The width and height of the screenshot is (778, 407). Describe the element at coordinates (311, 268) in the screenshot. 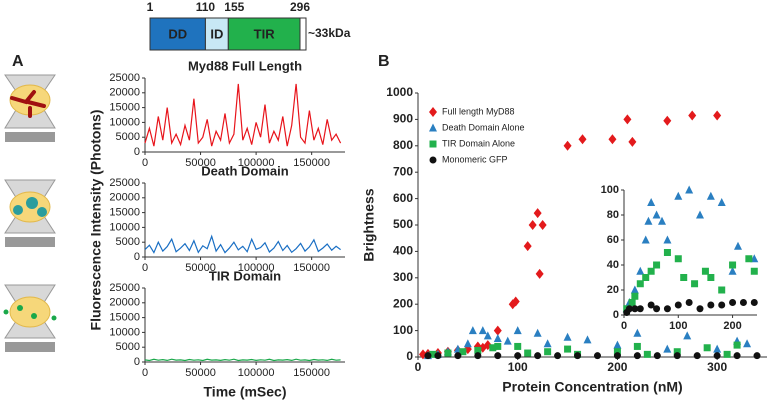

I see `x-tick-label: 150000` at that location.